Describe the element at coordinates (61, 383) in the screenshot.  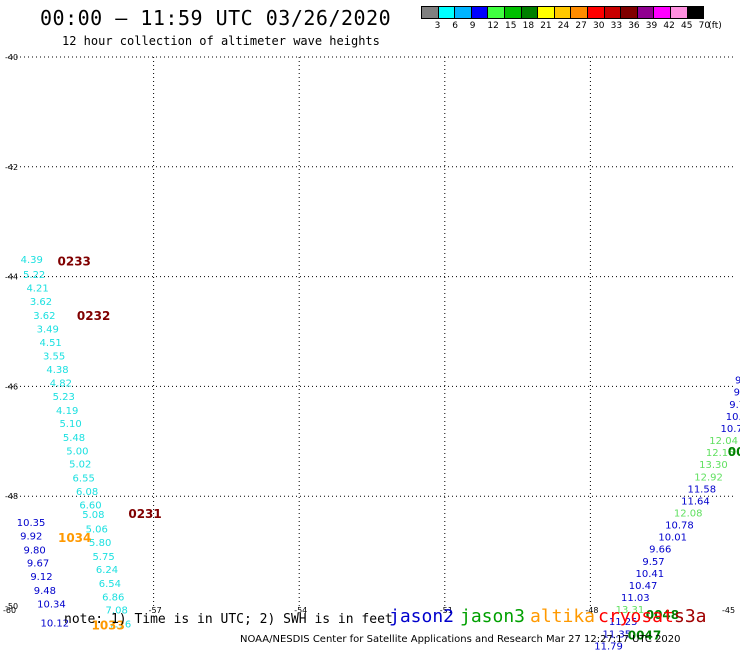
I see `wave-height-point: 4.82` at that location.